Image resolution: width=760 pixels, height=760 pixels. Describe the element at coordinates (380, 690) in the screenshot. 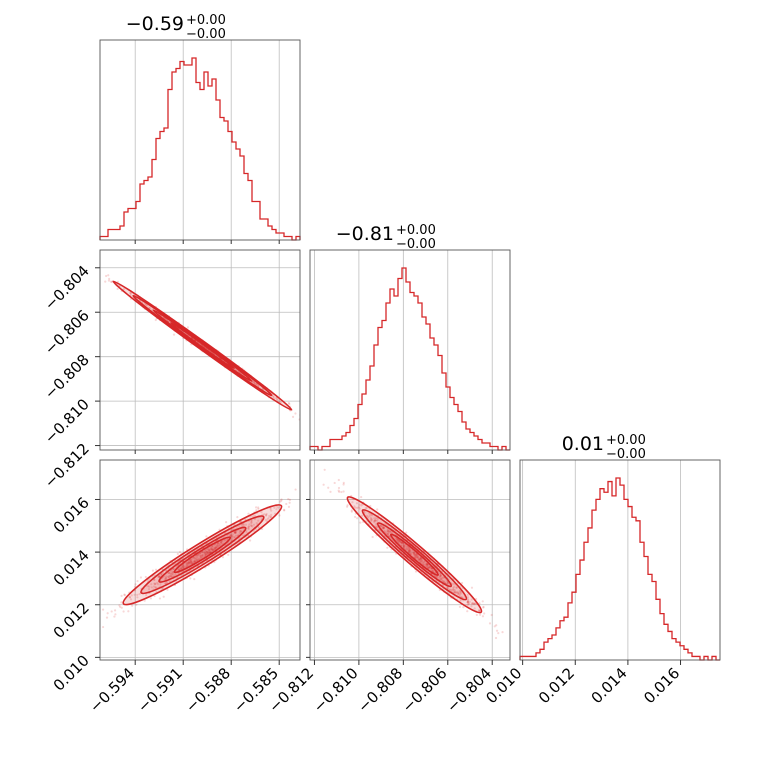

I see `x-tick-label: −0.808` at that location.